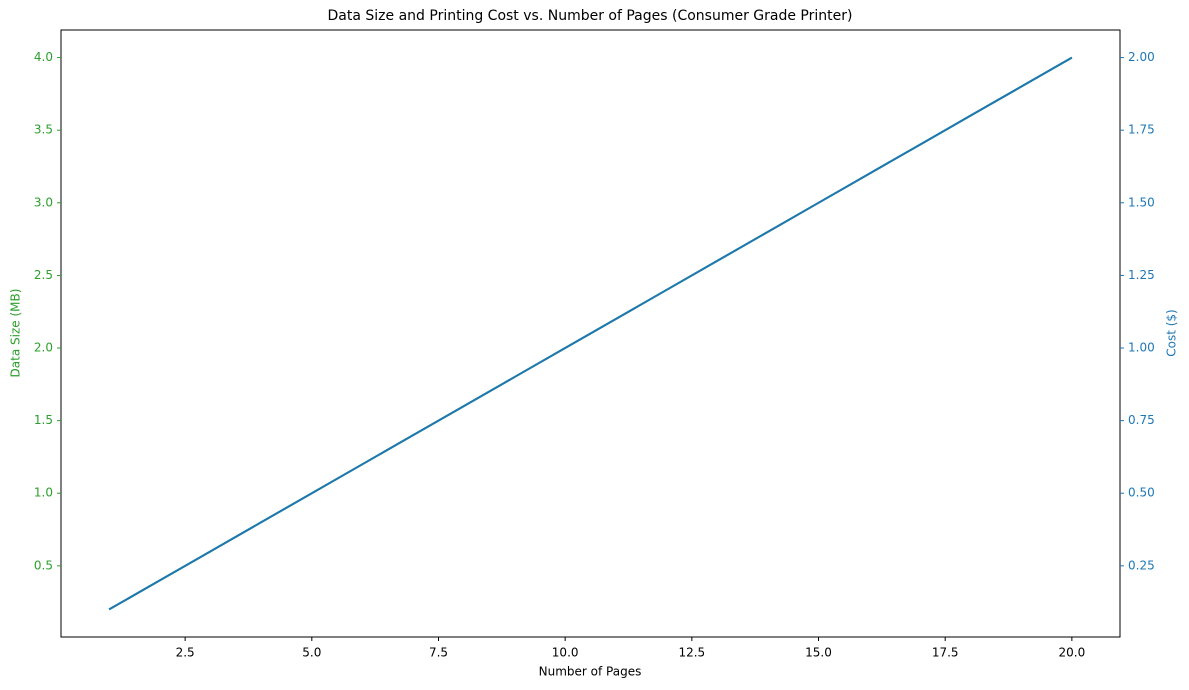  What do you see at coordinates (1141, 348) in the screenshot?
I see `y2-tick-label: 1.00` at bounding box center [1141, 348].